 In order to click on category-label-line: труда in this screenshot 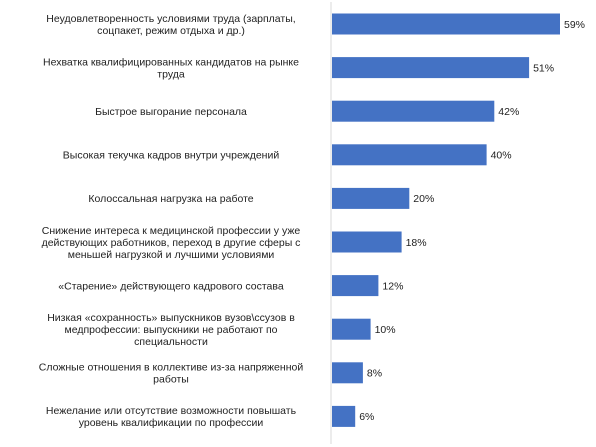, I will do `click(171, 74)`.